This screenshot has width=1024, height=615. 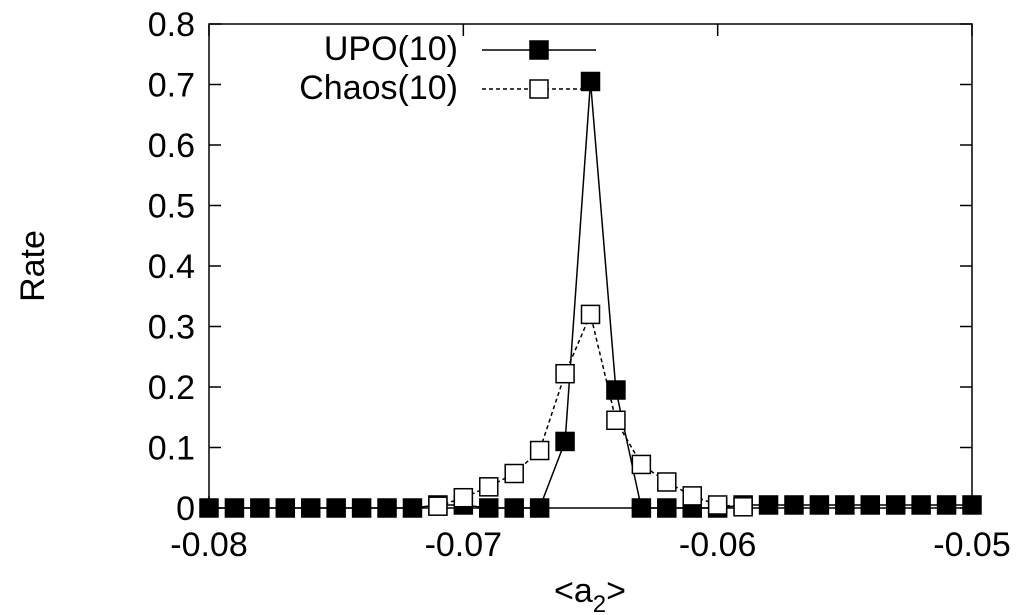 I want to click on x-axis-title: <a2>, so click(x=590, y=593).